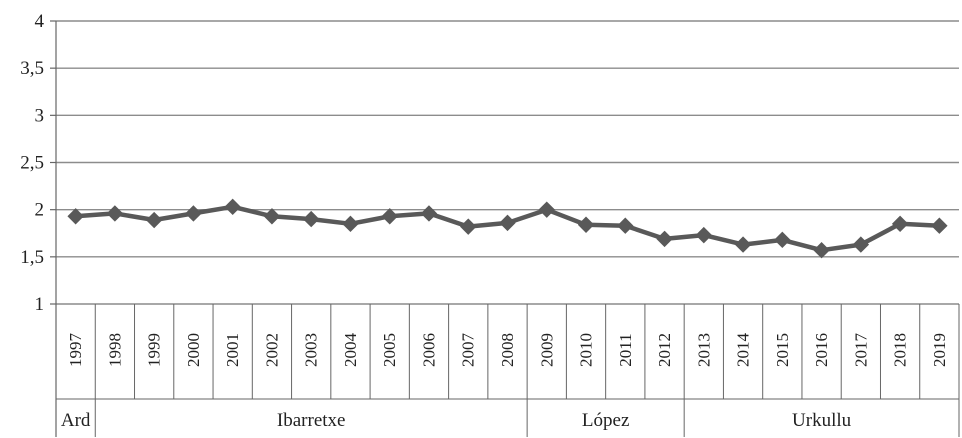 Image resolution: width=962 pixels, height=438 pixels. What do you see at coordinates (350, 350) in the screenshot?
I see `x-tick-label: 2004` at bounding box center [350, 350].